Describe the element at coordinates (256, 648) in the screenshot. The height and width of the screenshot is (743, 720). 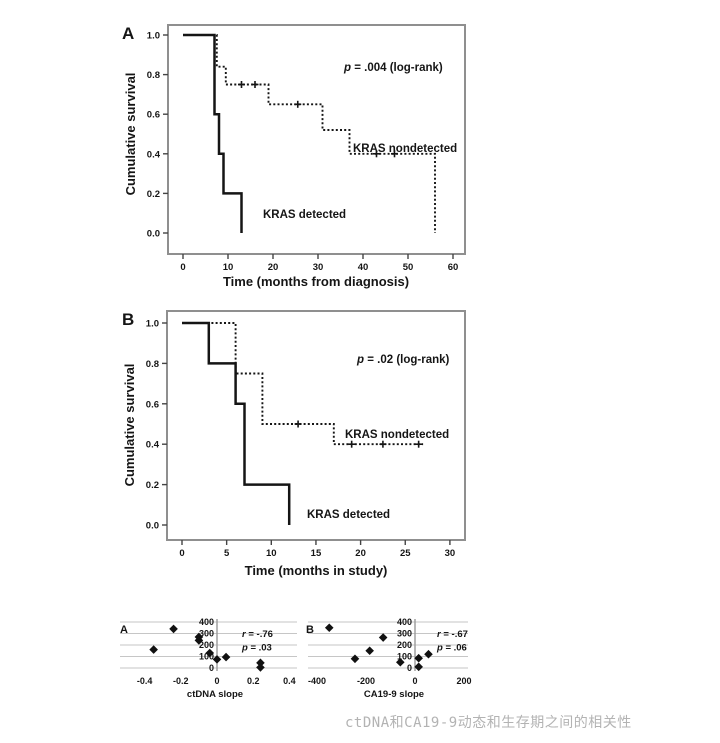
I see `stat-annotation: p = .03` at that location.